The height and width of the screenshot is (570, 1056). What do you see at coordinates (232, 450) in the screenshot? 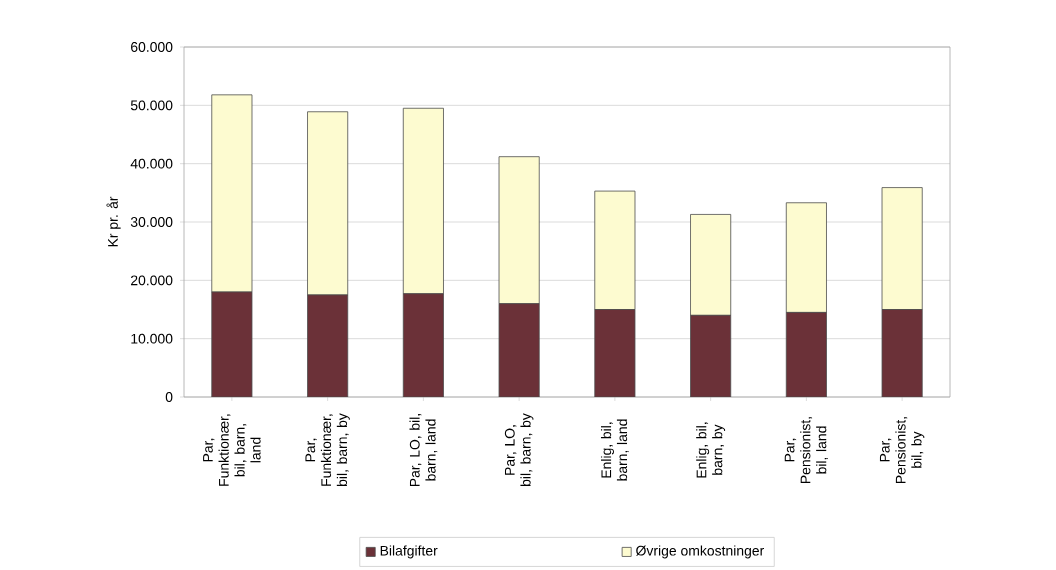
I see `x-tick-label: Par, Funktionær, bil, barn, land` at bounding box center [232, 450].